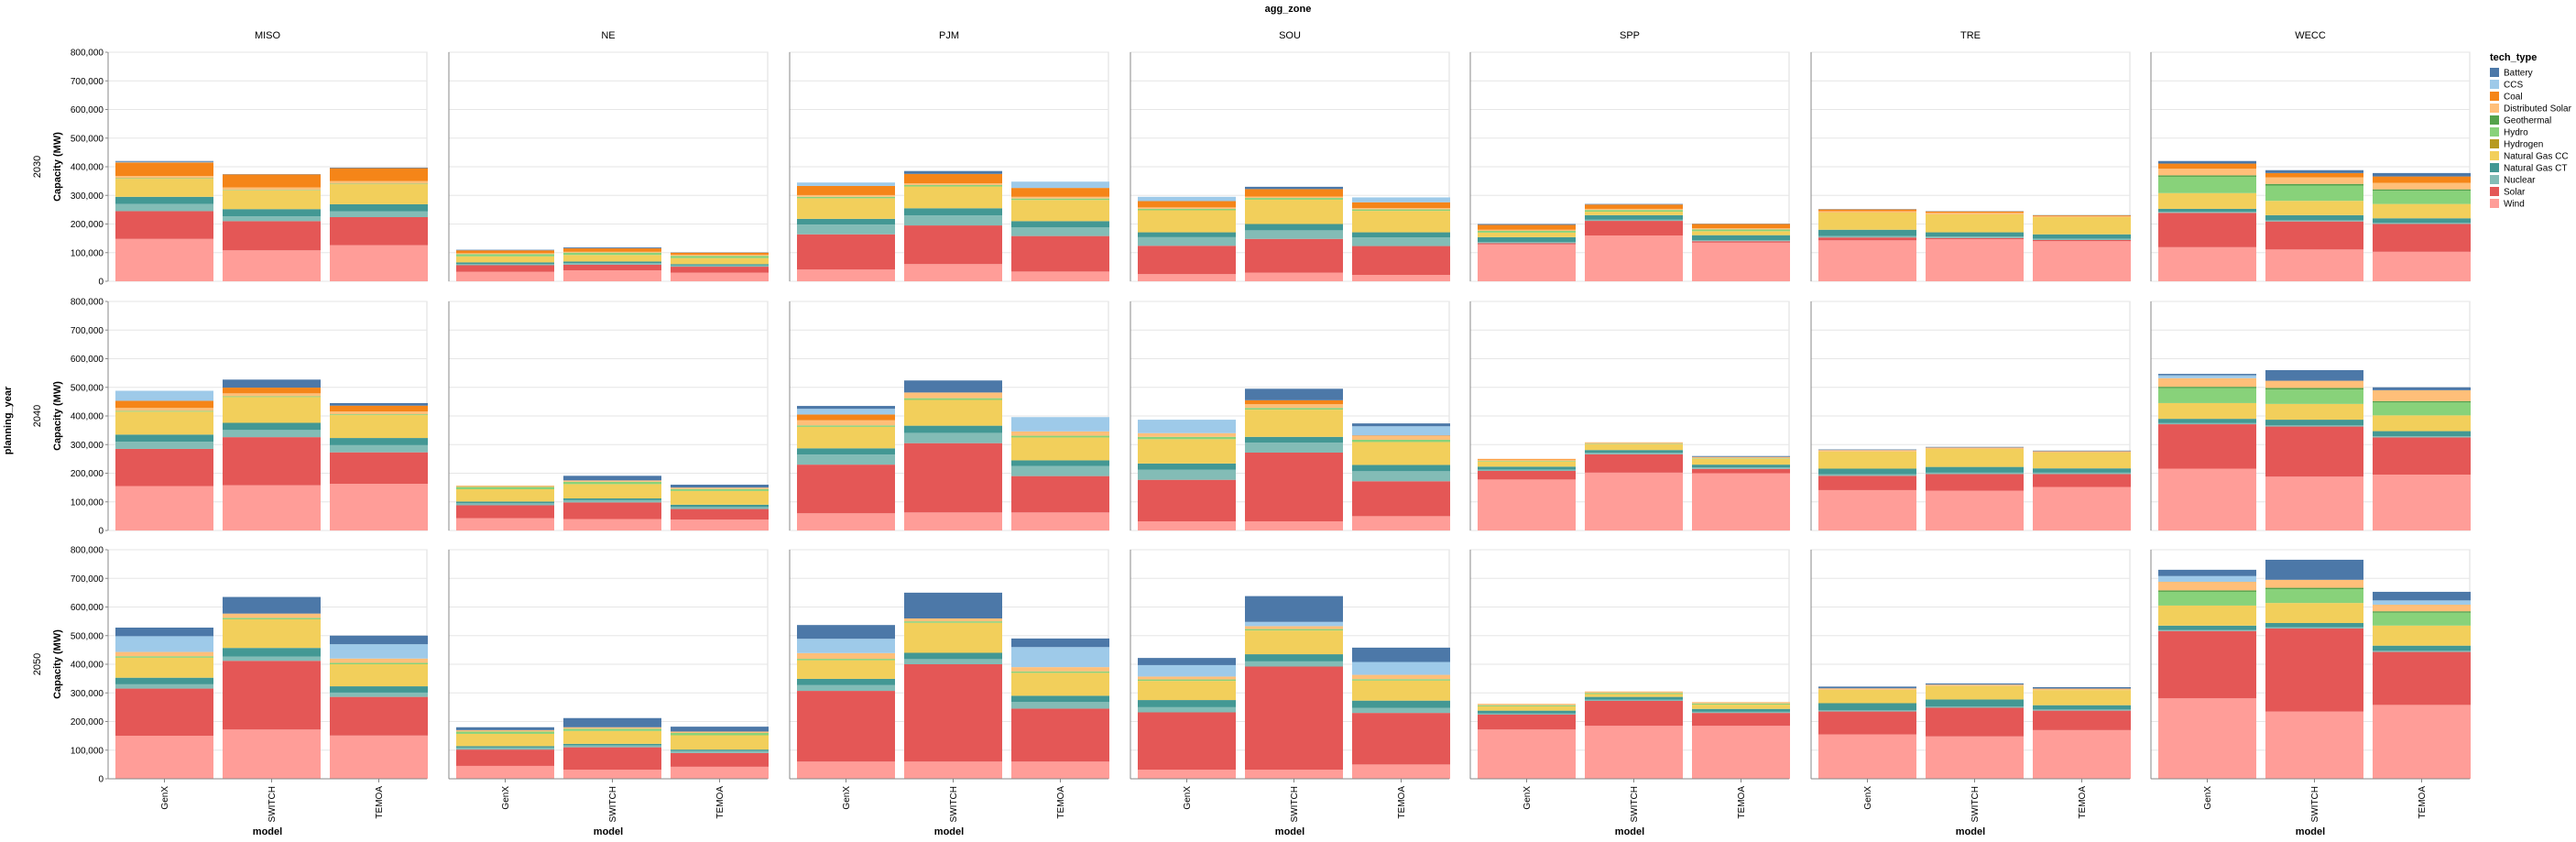 This screenshot has height=842, width=2576. I want to click on bar-segment-ccs, so click(164, 644).